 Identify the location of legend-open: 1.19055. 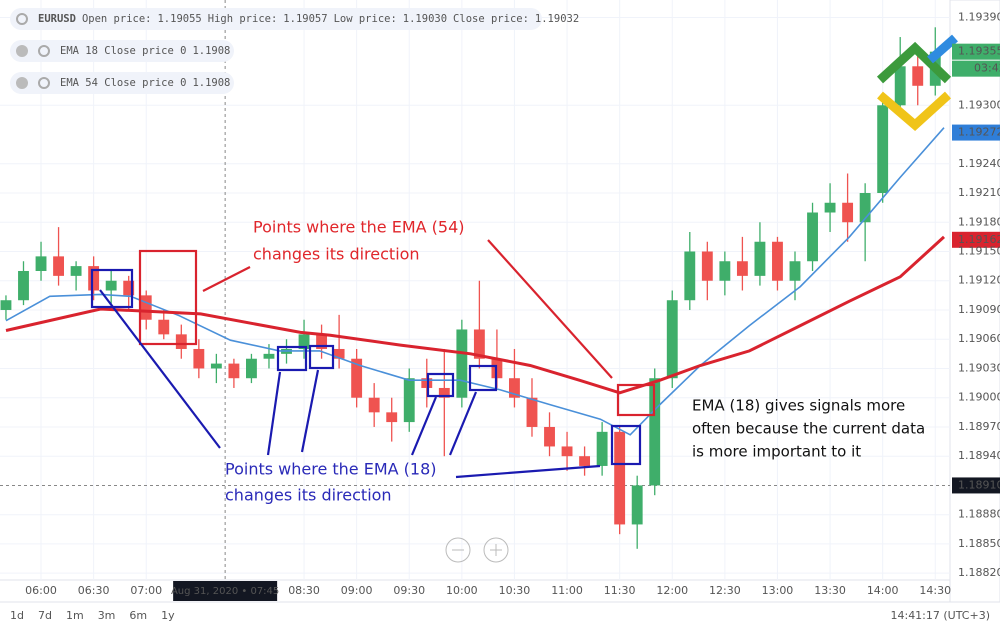
(179, 19).